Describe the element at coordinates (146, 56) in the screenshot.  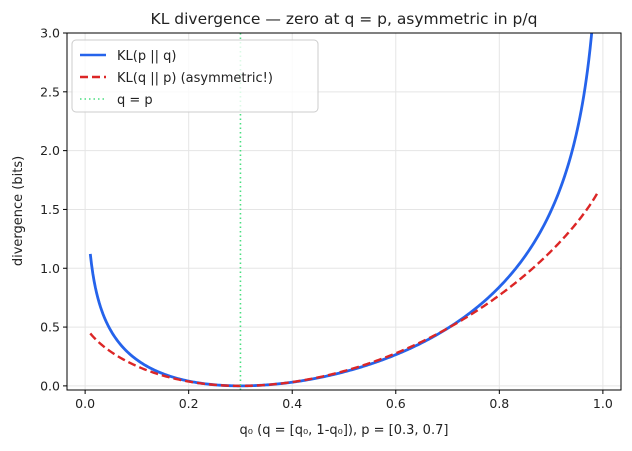
I see `legend-label-kl-p-q: KL(p || q)` at that location.